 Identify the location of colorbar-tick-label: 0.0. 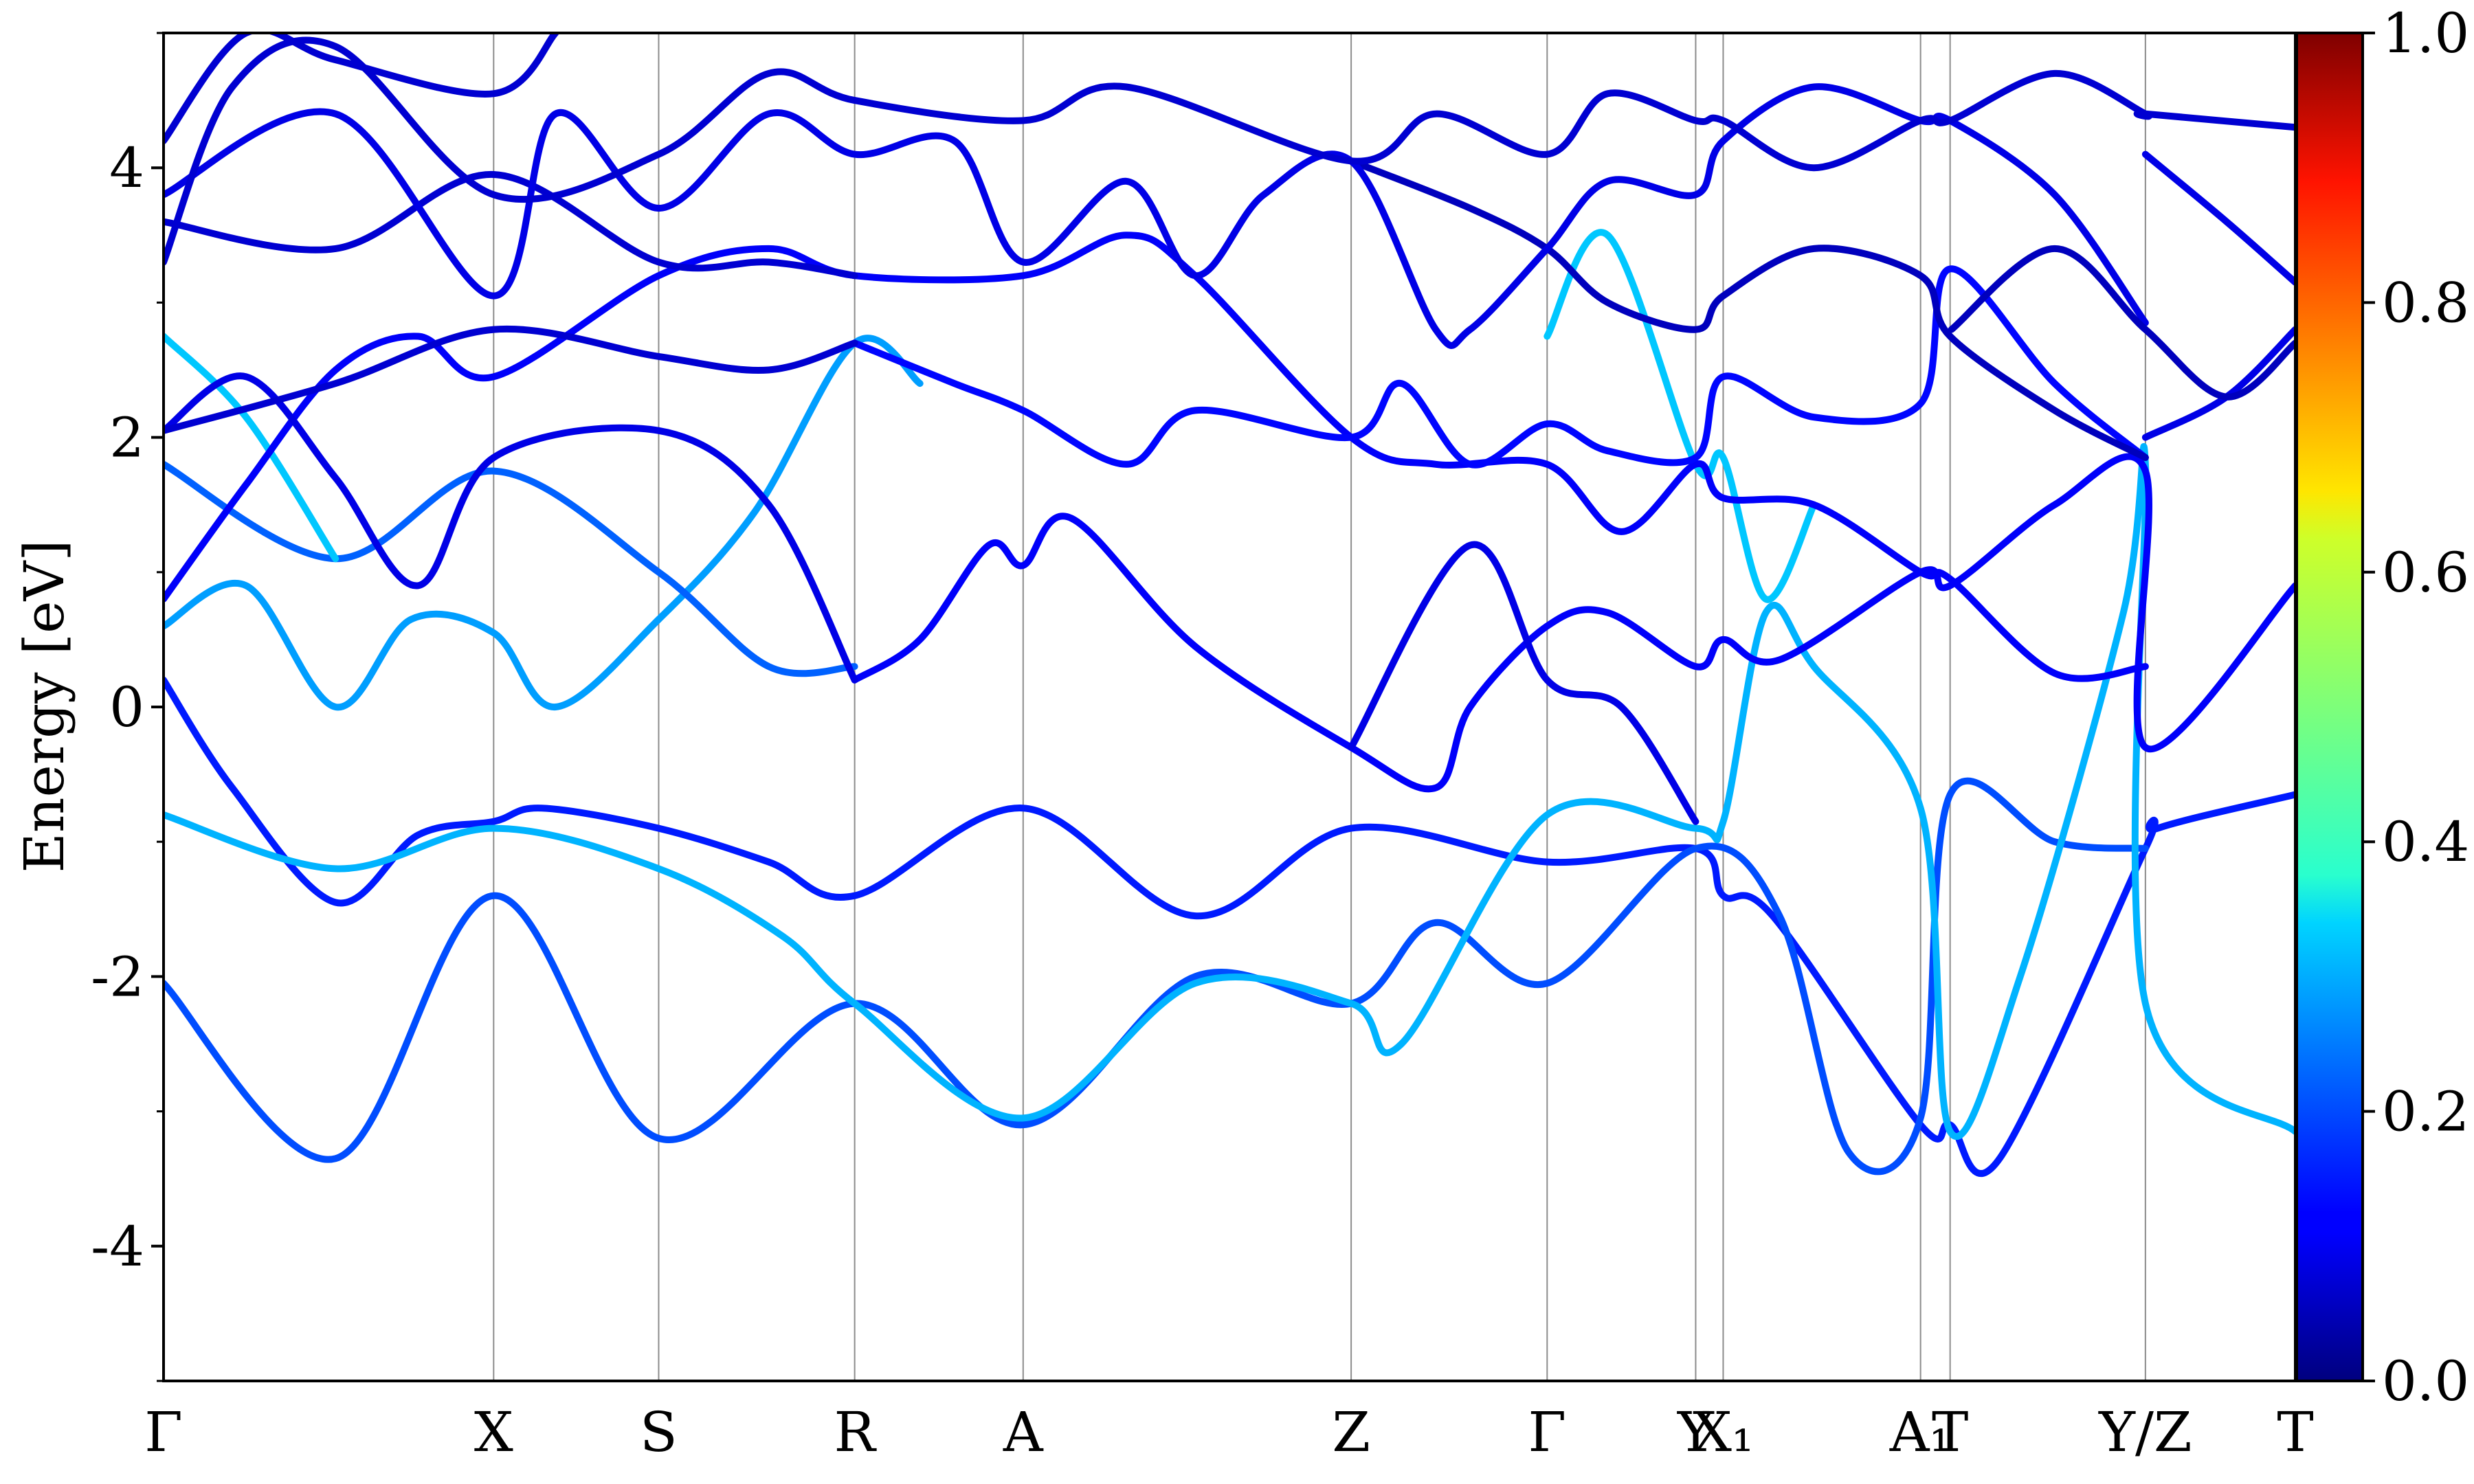
(2425, 1381).